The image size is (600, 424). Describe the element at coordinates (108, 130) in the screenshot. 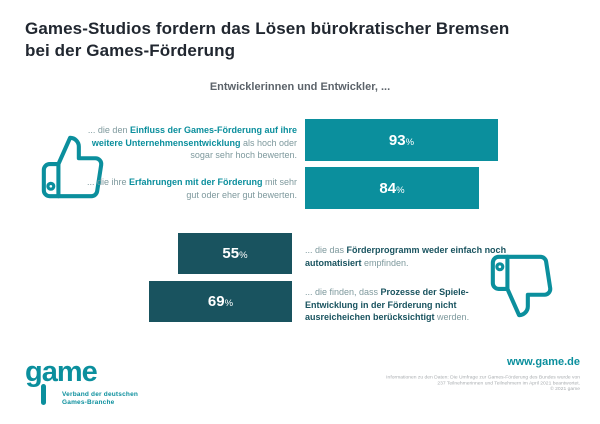

I see `label-text: ... die den` at that location.